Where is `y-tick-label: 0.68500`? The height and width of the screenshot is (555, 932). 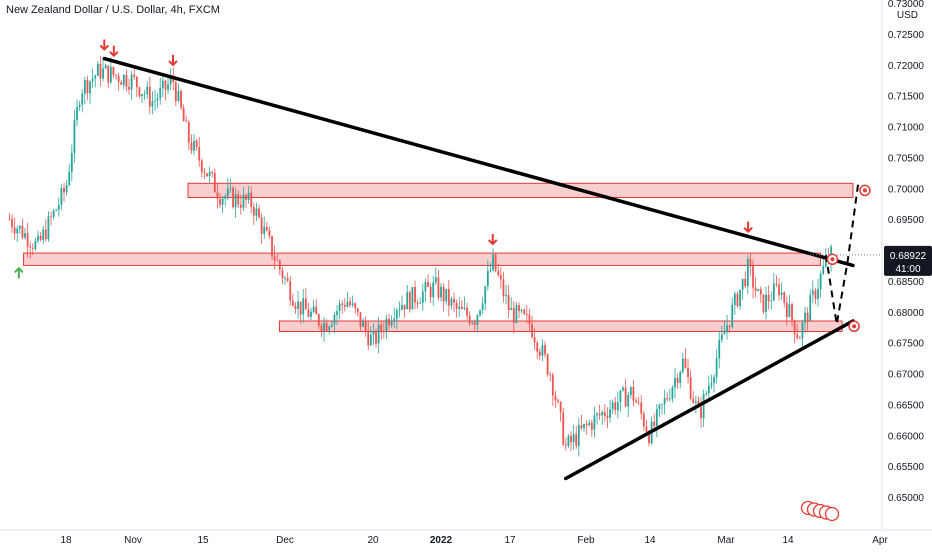
y-tick-label: 0.68500 is located at coordinates (906, 282).